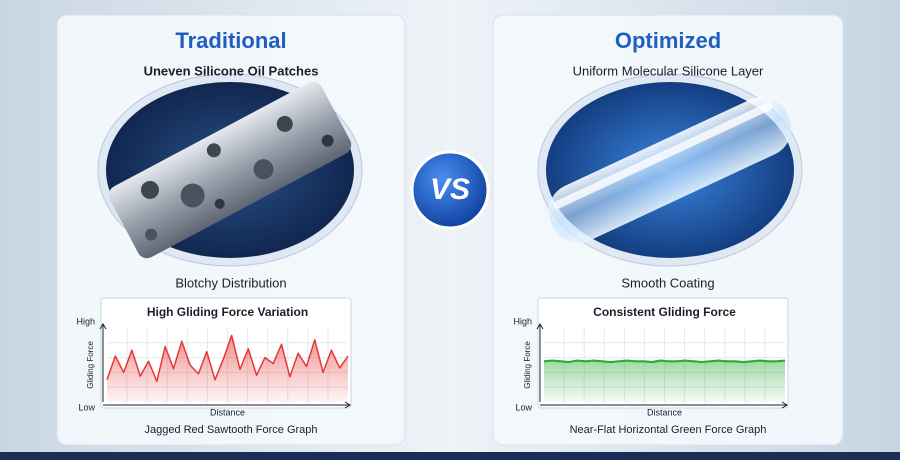 Image resolution: width=900 pixels, height=465 pixels. I want to click on vs-label: VS, so click(450, 189).